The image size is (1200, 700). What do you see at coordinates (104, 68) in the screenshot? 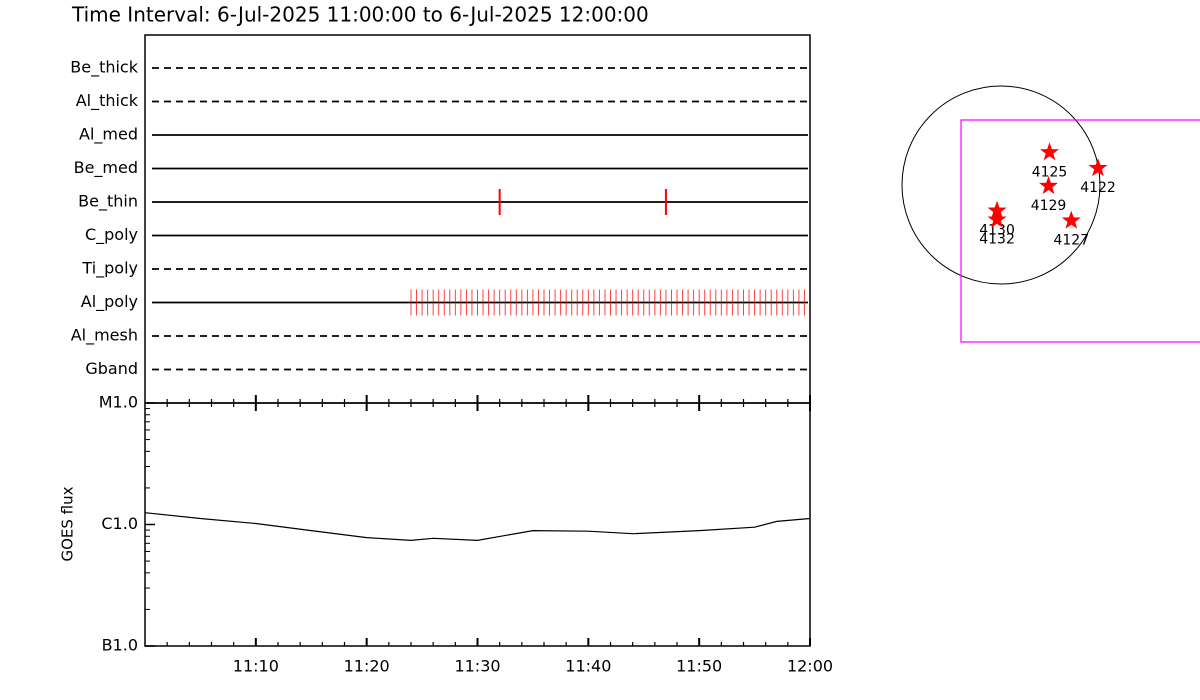
I see `row-label: Be_thick` at bounding box center [104, 68].